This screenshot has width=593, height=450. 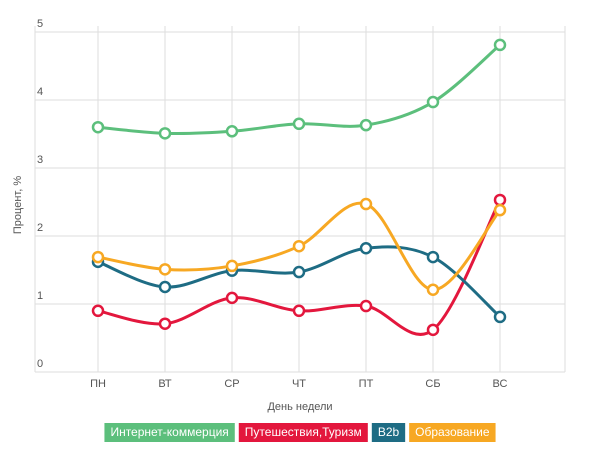 What do you see at coordinates (40, 364) in the screenshot?
I see `y-tick-label: 0` at bounding box center [40, 364].